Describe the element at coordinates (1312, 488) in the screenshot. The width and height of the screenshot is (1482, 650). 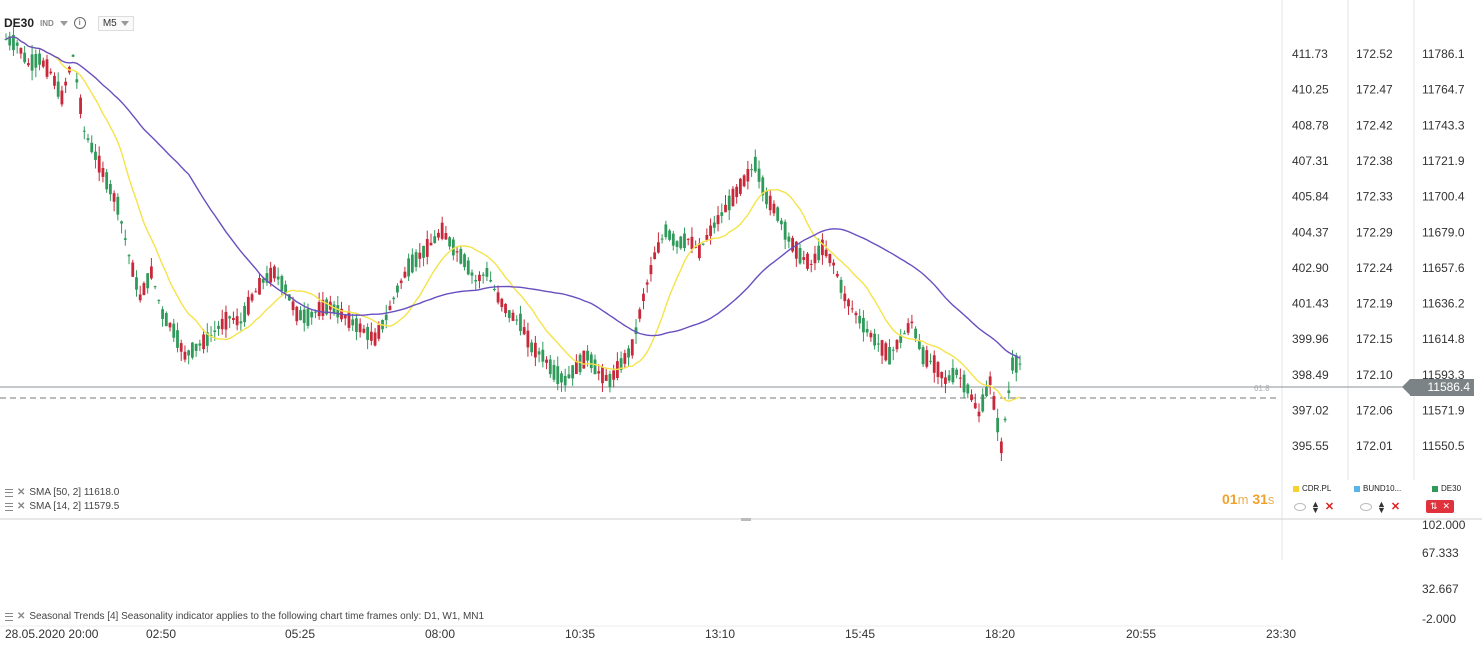
I see `compare-cdr: CDR.PL` at that location.